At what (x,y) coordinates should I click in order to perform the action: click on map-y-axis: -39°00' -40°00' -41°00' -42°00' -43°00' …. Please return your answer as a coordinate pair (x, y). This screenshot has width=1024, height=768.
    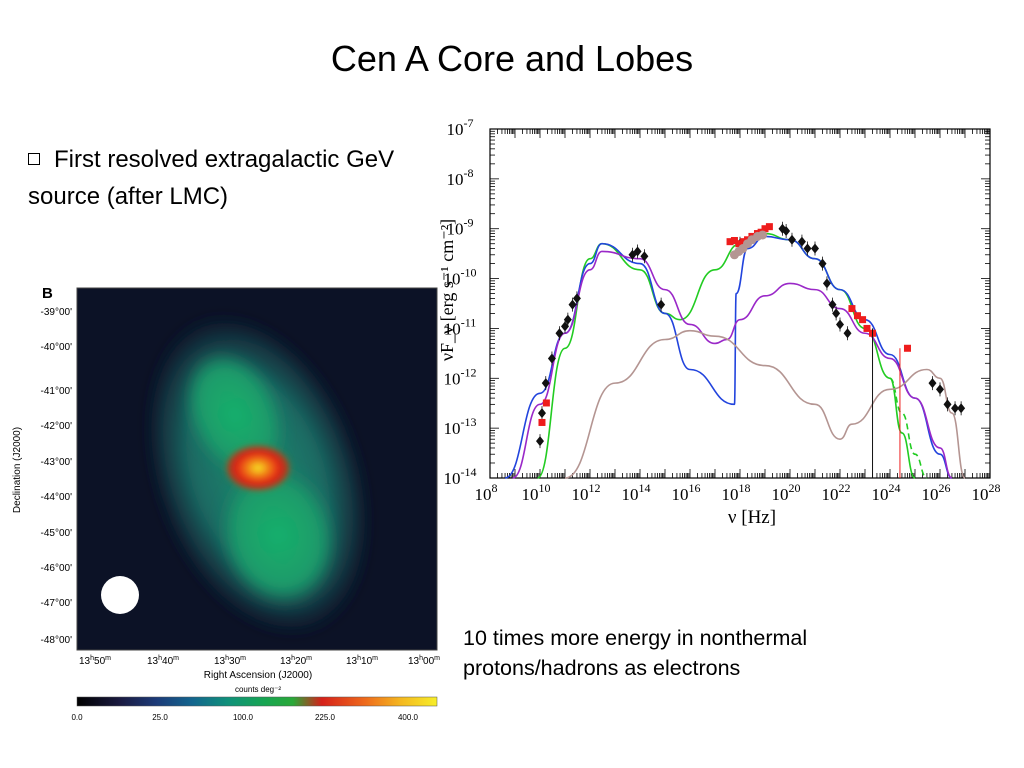
    Looking at the image, I should click on (42, 476).